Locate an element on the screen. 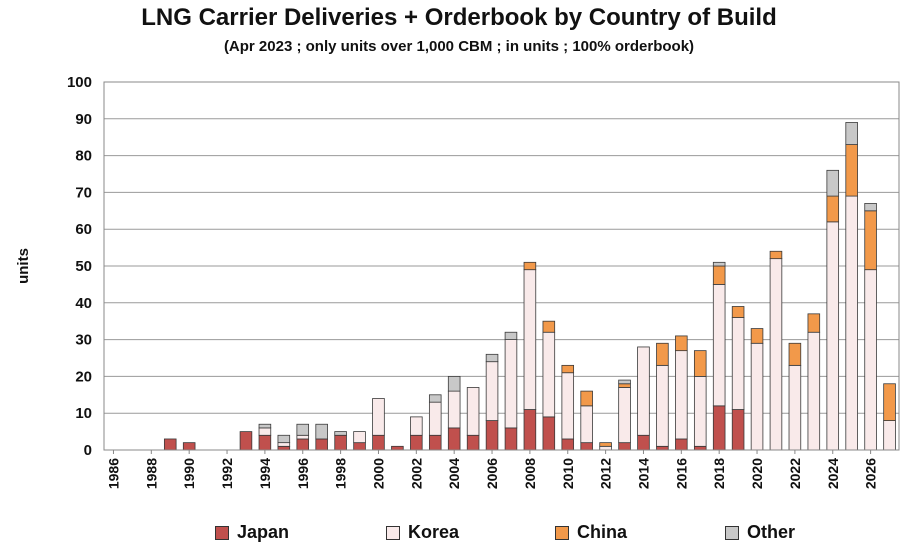 The height and width of the screenshot is (556, 918). y-tick-label: 30 is located at coordinates (83, 340).